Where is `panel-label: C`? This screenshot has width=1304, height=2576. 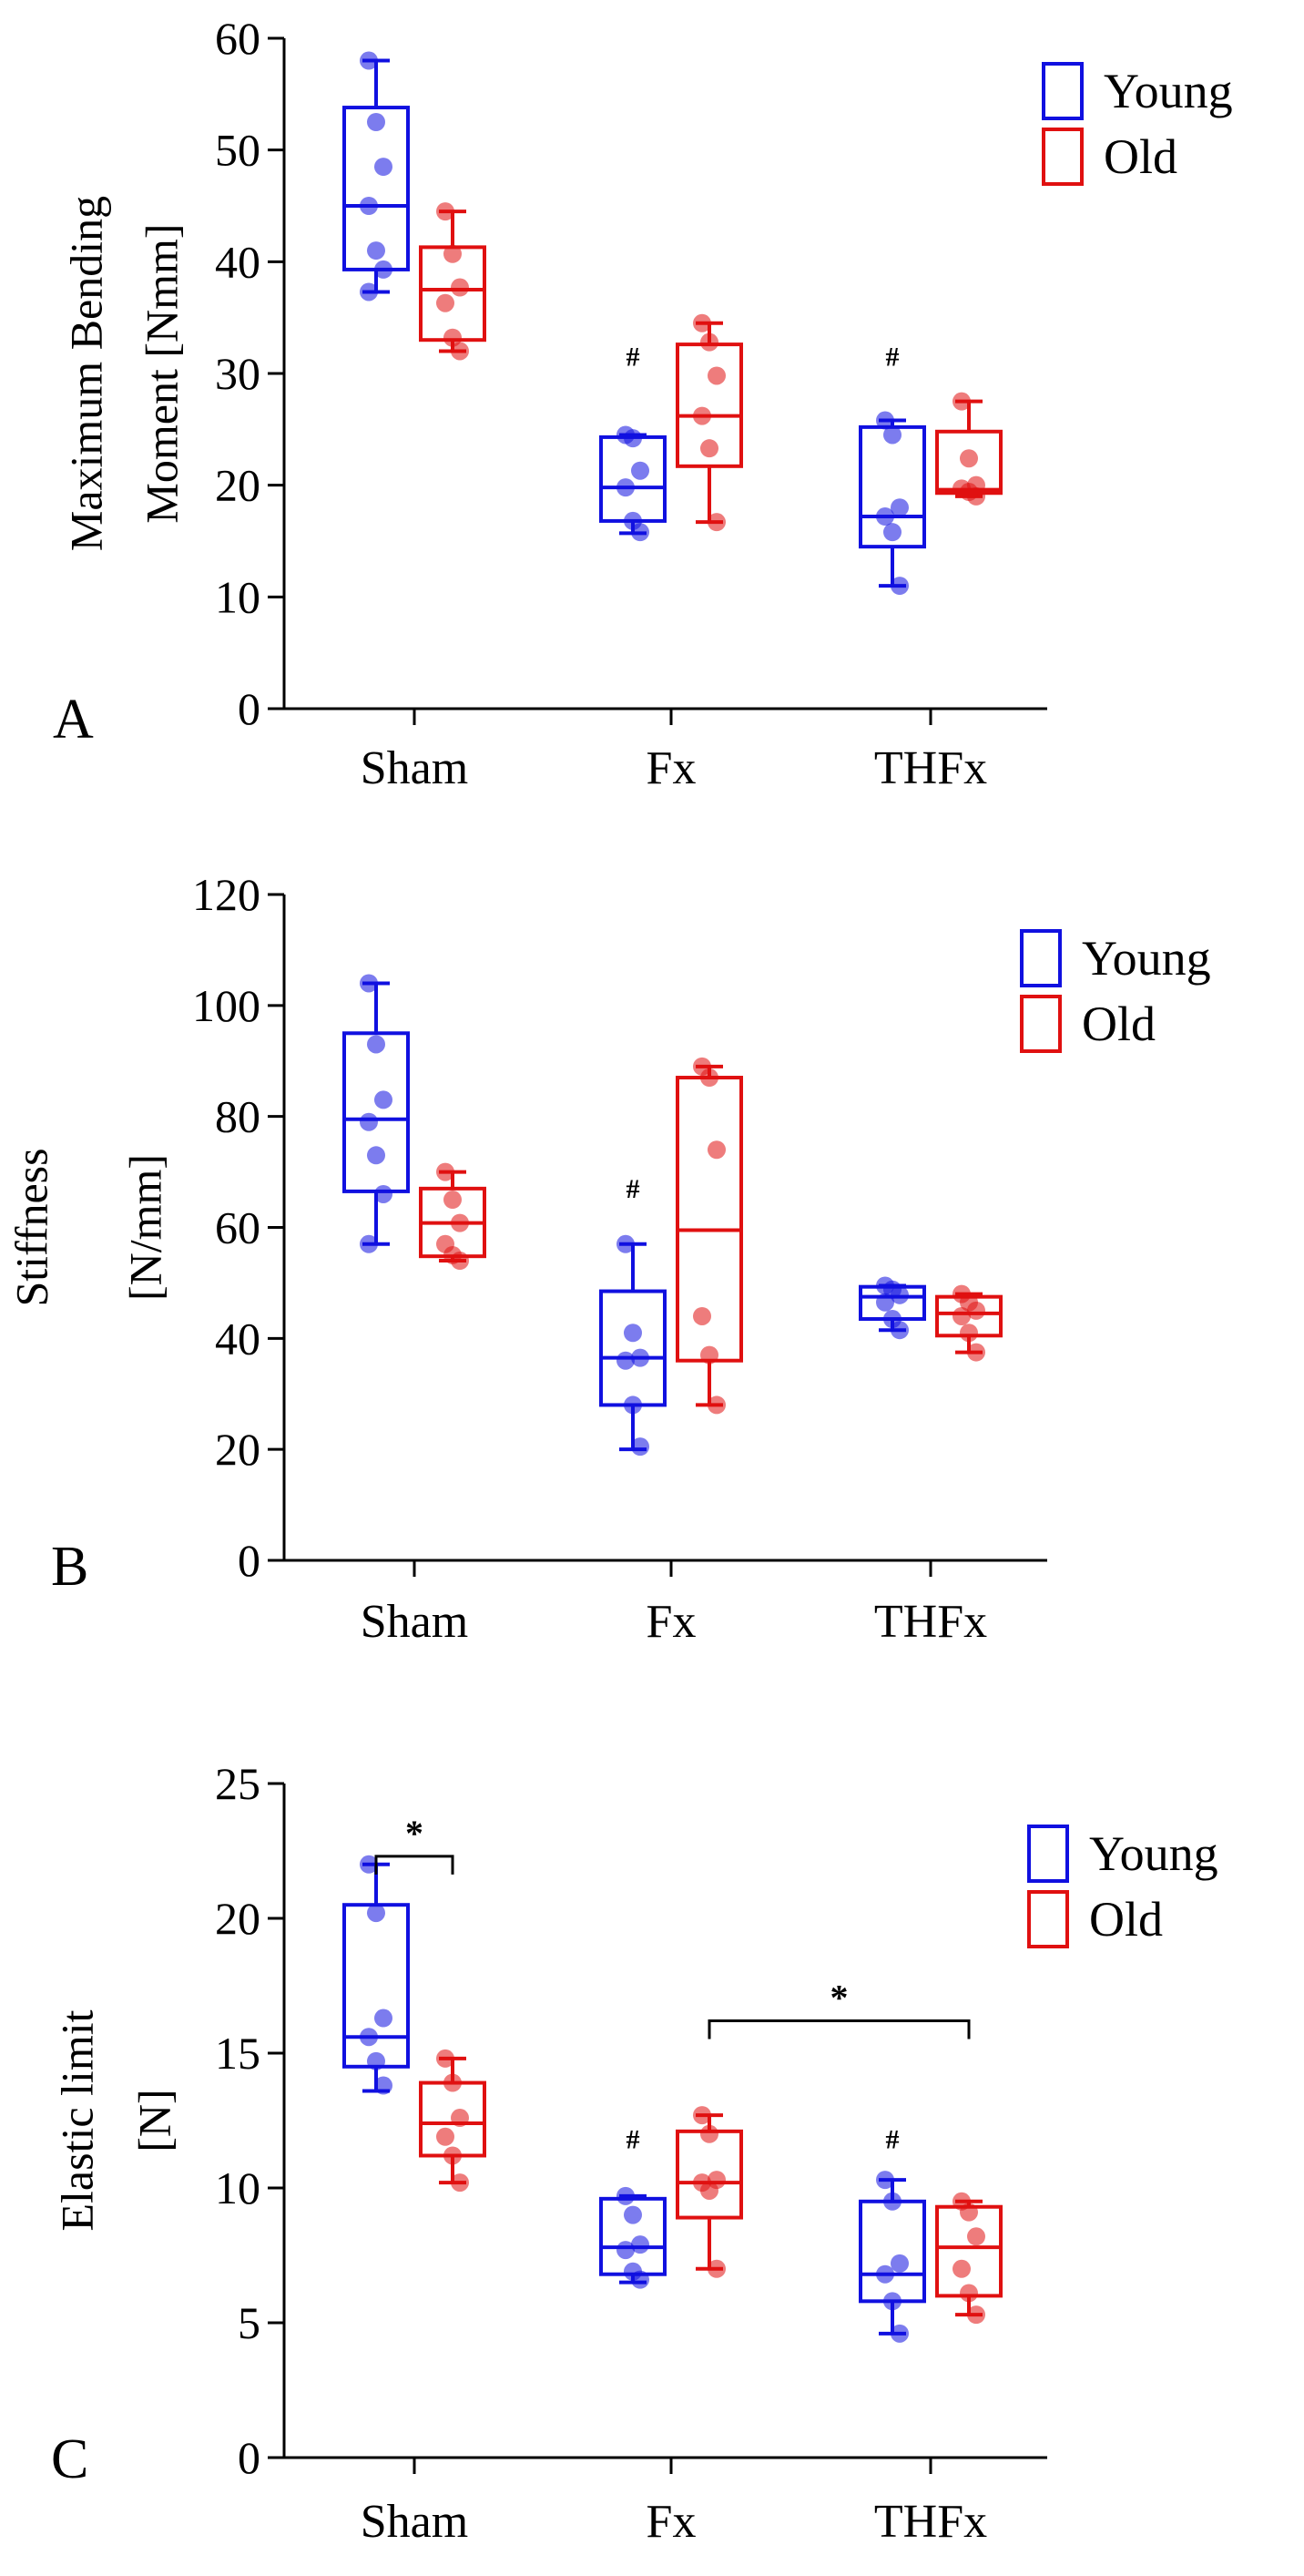
panel-label: C is located at coordinates (69, 2459).